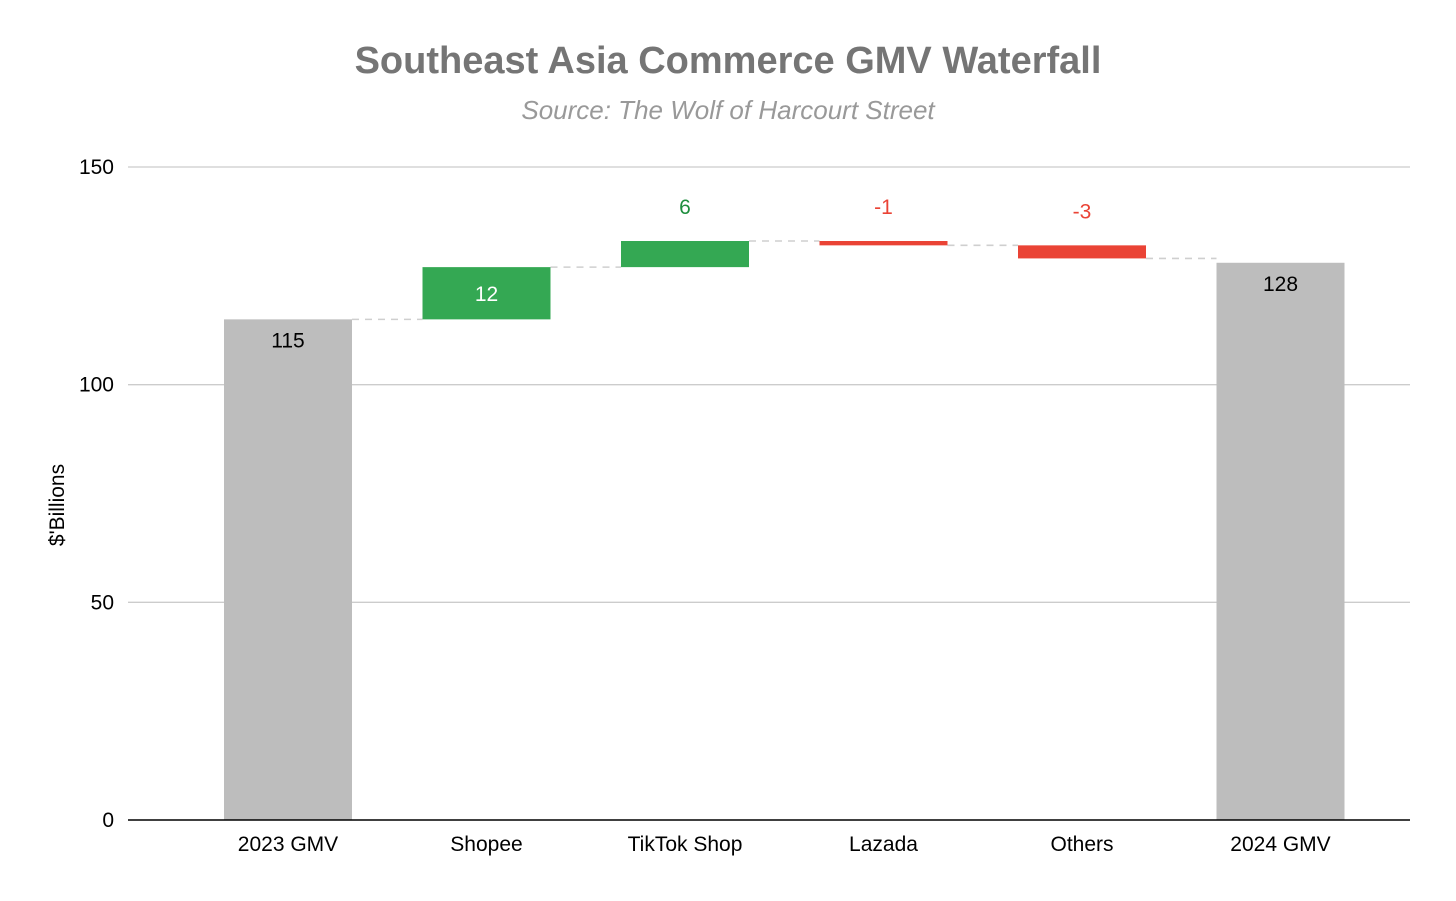 This screenshot has width=1456, height=901. I want to click on data-label: 12, so click(486, 294).